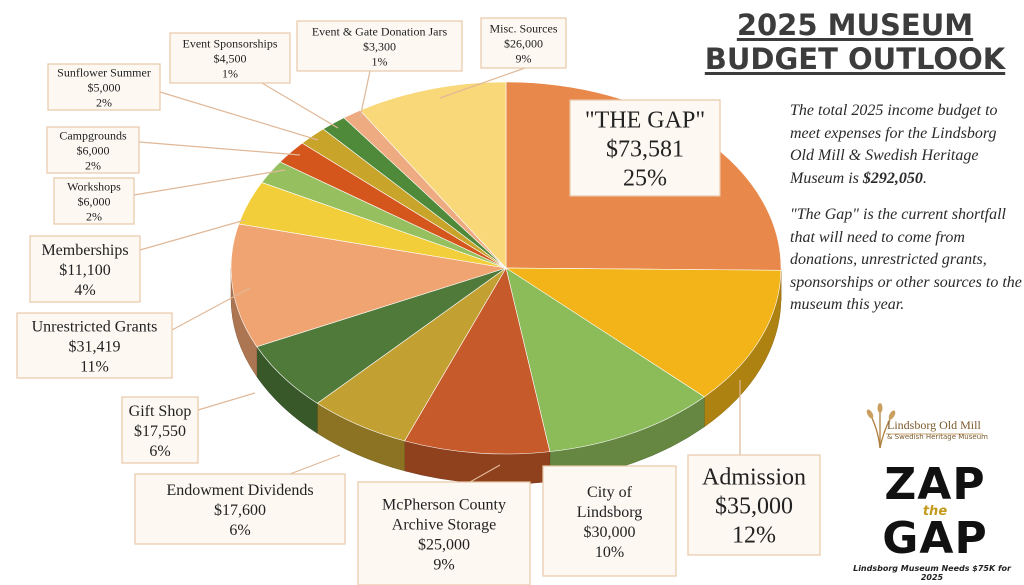 Image resolution: width=1024 pixels, height=585 pixels. I want to click on label-value-memberships: $11,100, so click(84, 270).